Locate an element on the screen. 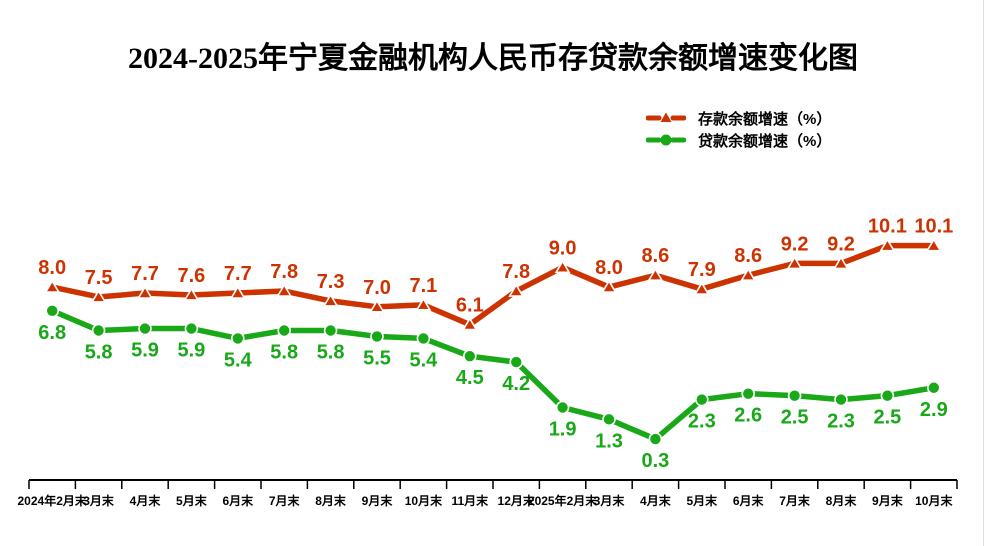 The width and height of the screenshot is (986, 546). loan-value-label: 5.5 is located at coordinates (377, 358).